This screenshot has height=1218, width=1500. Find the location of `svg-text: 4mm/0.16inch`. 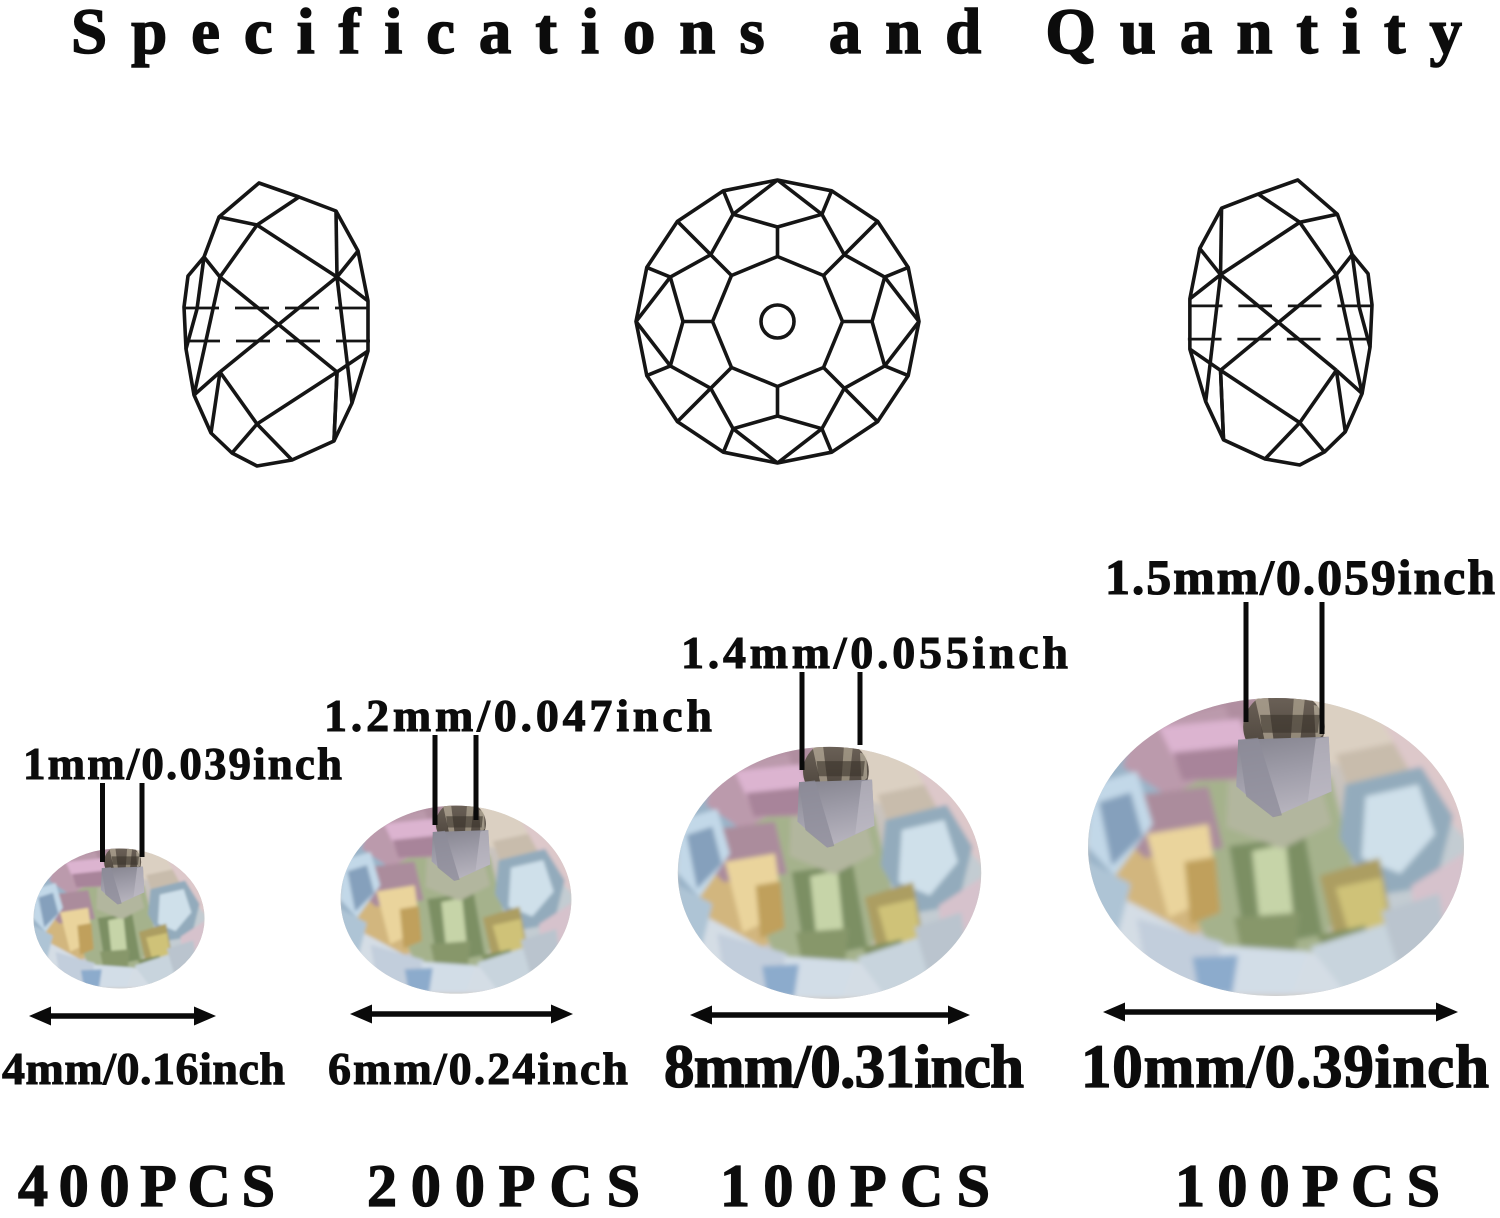

svg-text: 4mm/0.16inch is located at coordinates (143, 1068).